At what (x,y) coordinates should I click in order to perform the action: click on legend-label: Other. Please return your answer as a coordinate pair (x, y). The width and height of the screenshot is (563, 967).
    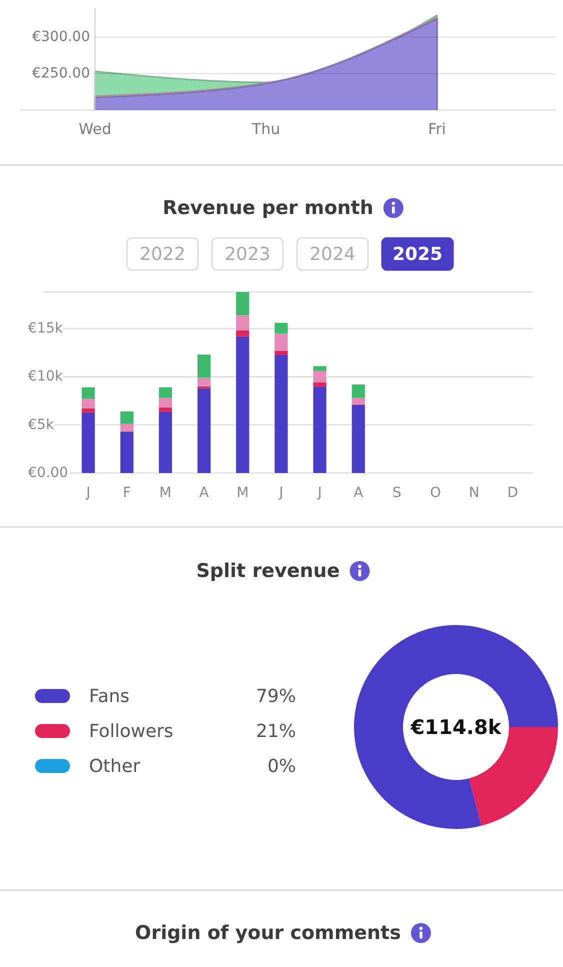
    Looking at the image, I should click on (115, 766).